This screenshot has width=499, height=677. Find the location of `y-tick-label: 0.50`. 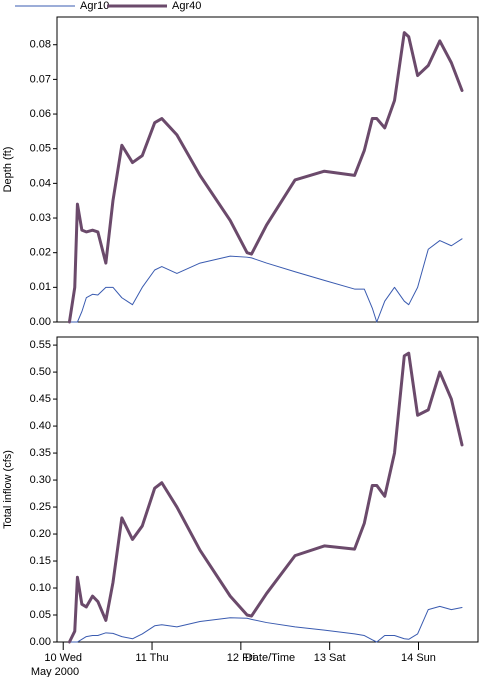

y-tick-label: 0.50 is located at coordinates (40, 372).